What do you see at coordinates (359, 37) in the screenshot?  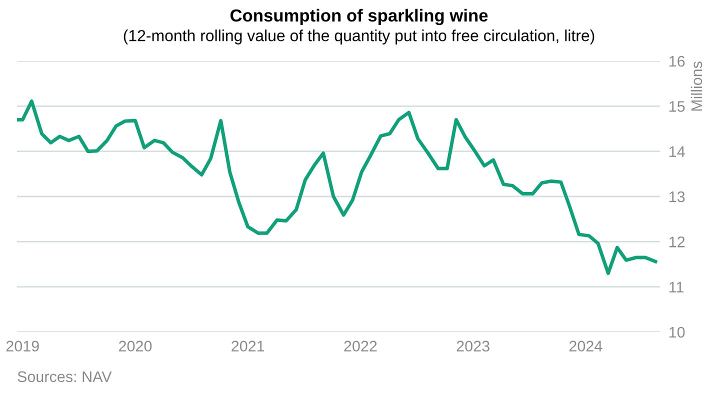 I see `chart-subtitle: (12-month rolling value of the quantity put into free circulation, litre)` at bounding box center [359, 37].